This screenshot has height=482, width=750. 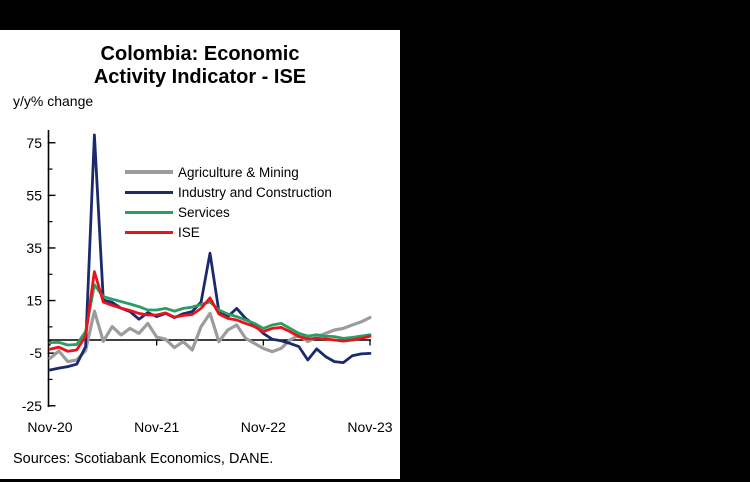 I want to click on chart-title-line1: Colombia: Economic, so click(x=200, y=54).